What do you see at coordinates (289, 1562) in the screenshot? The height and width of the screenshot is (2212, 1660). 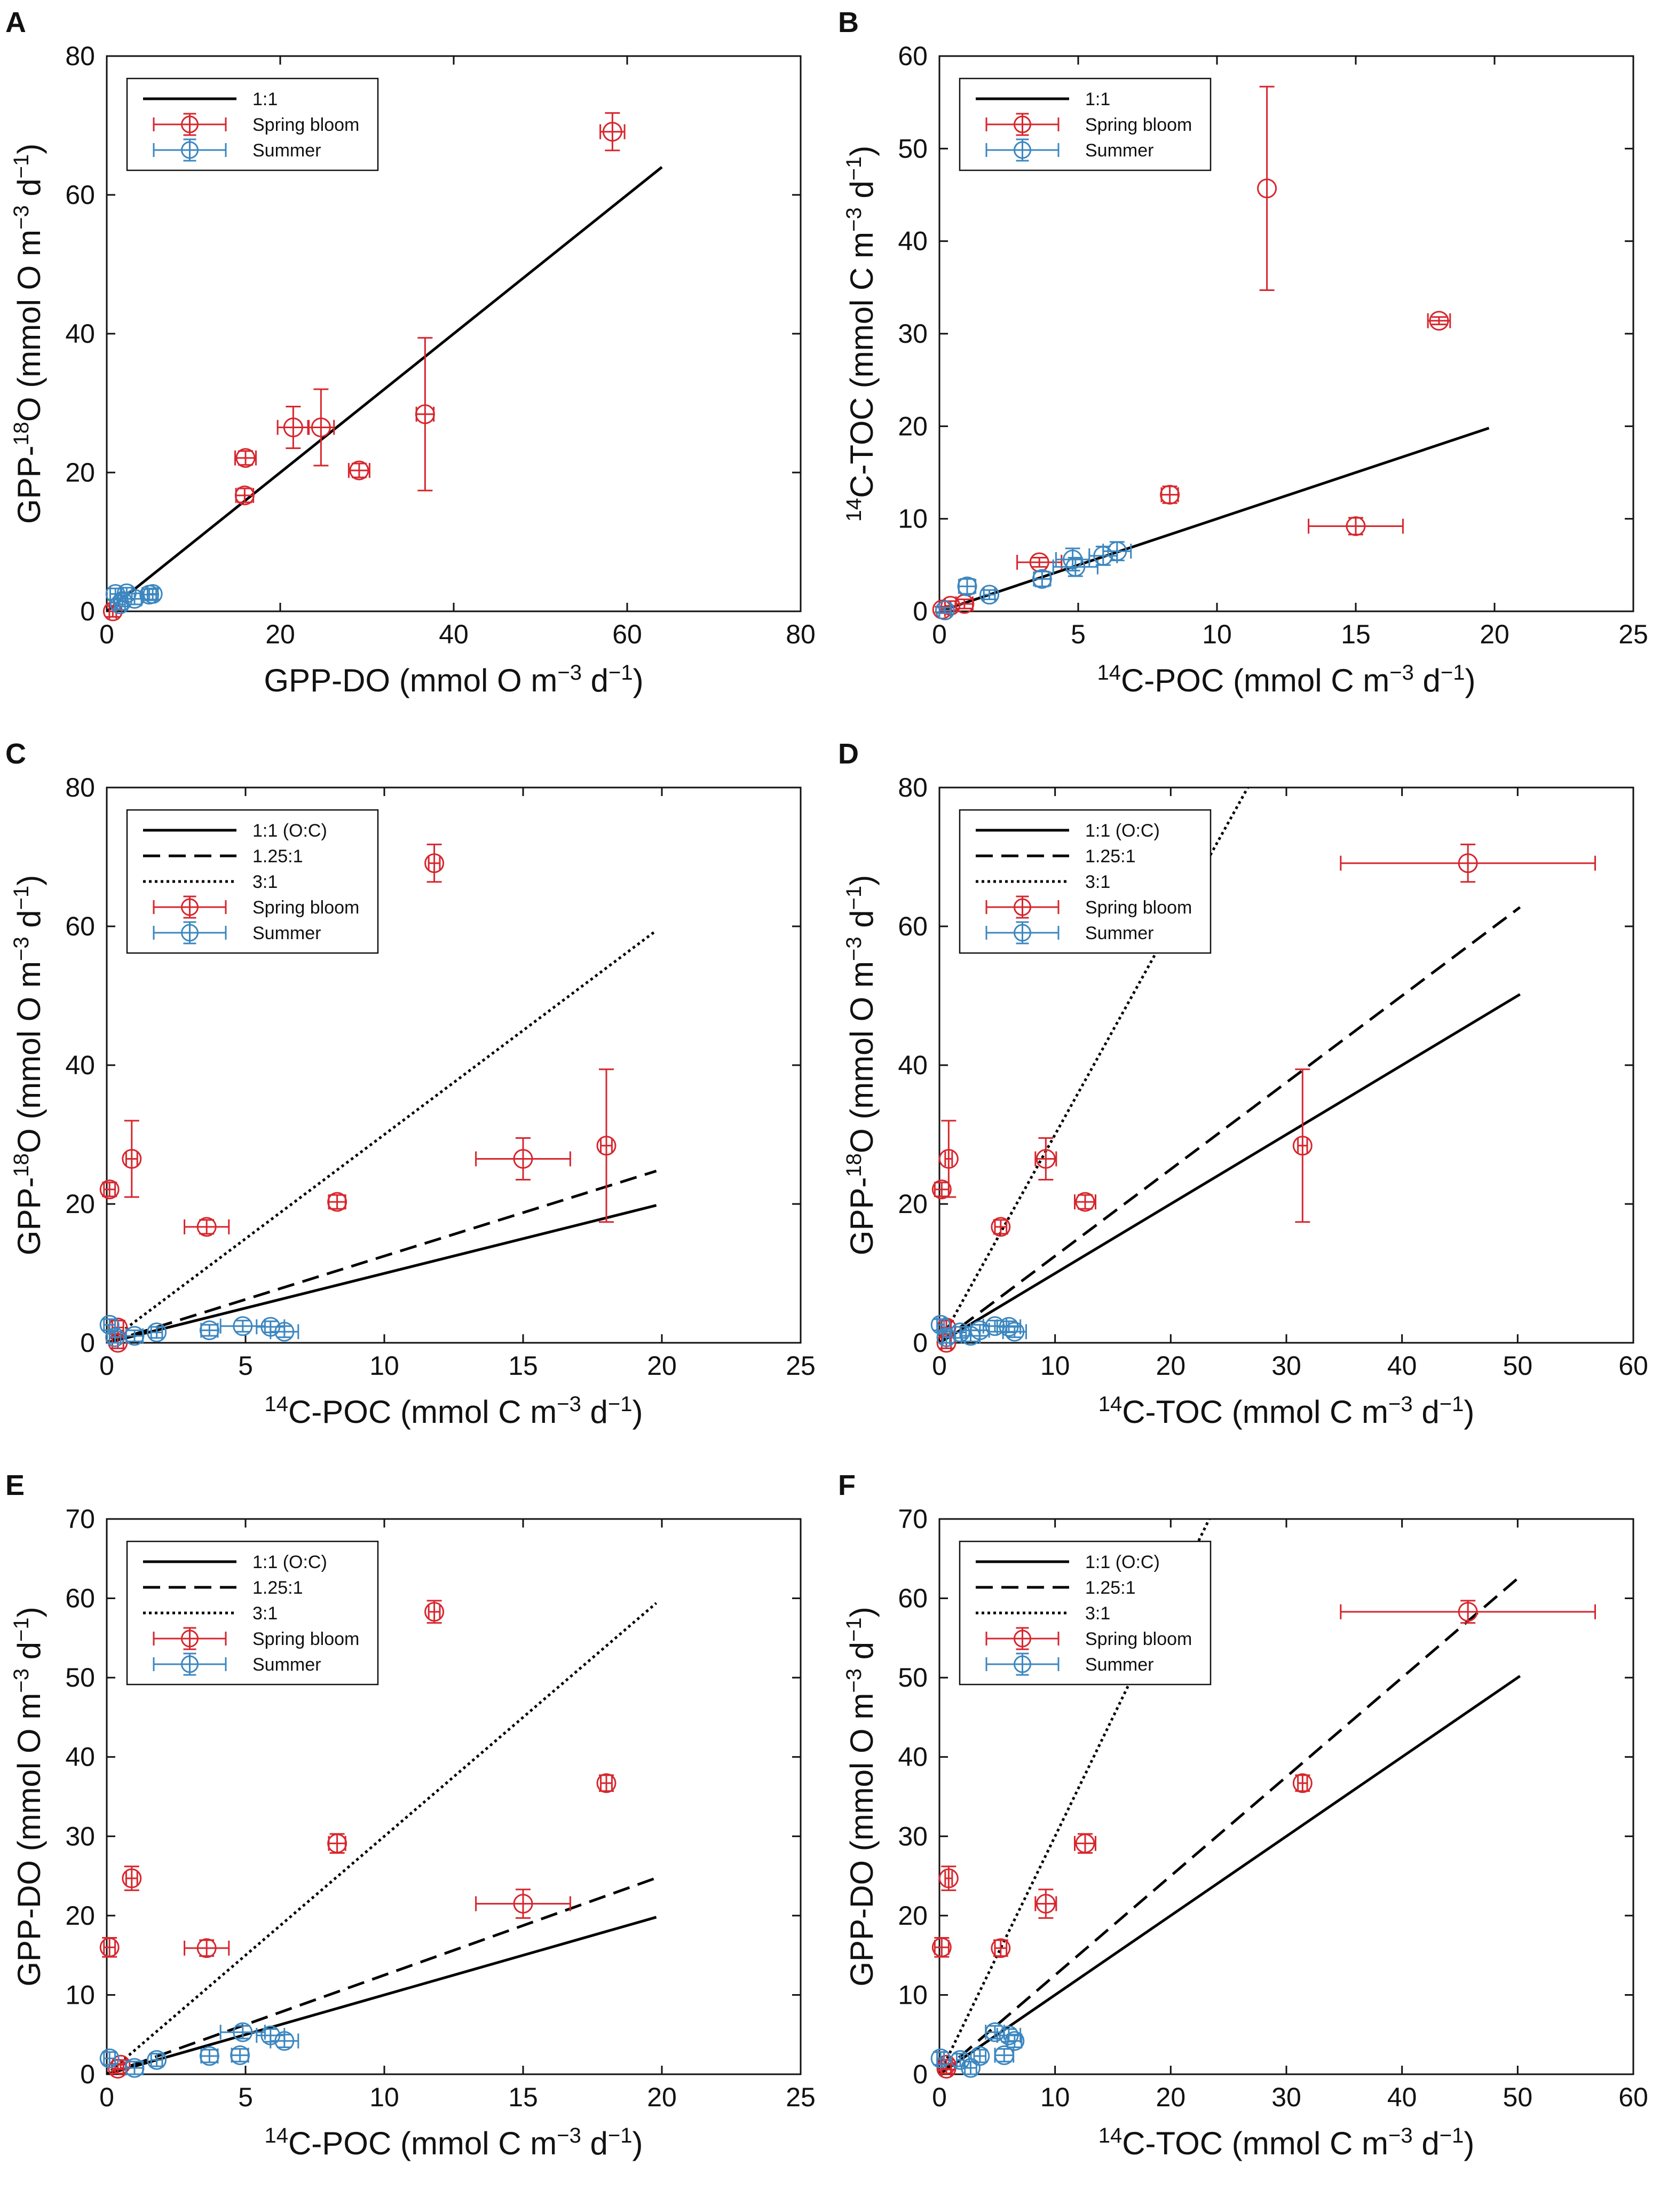 I see `legend-label: 1:1 (O:C)` at bounding box center [289, 1562].